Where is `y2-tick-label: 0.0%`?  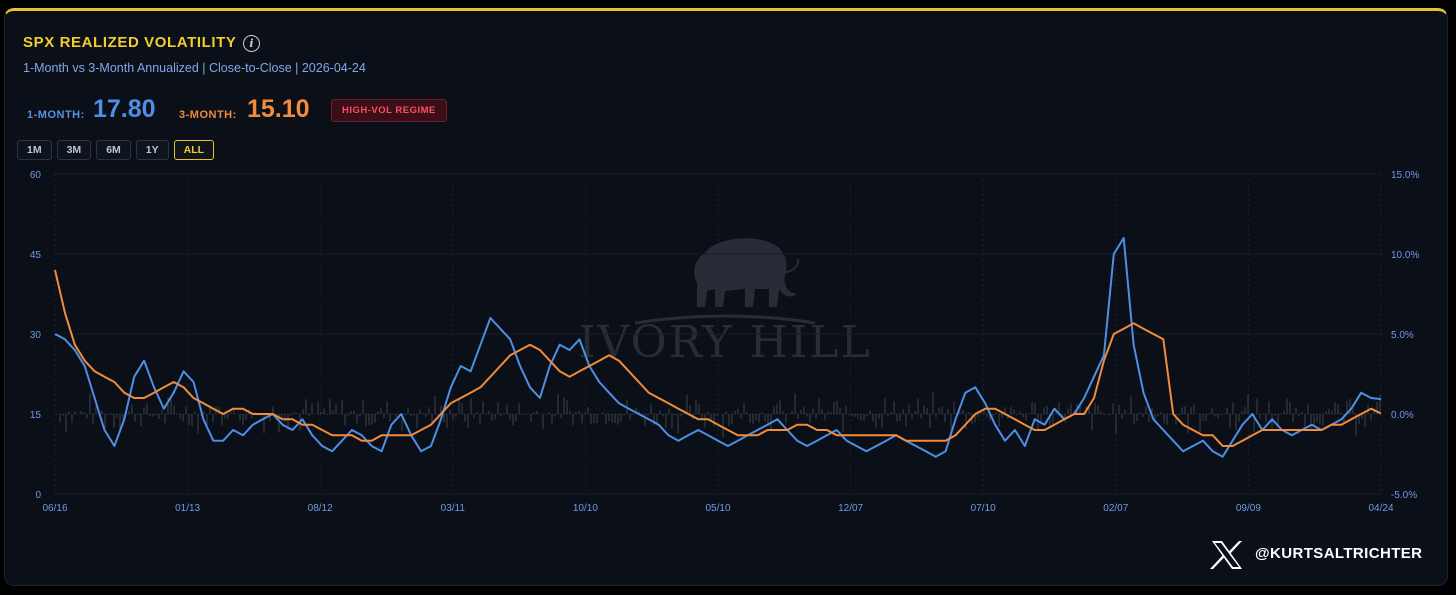 y2-tick-label: 0.0% is located at coordinates (1402, 415).